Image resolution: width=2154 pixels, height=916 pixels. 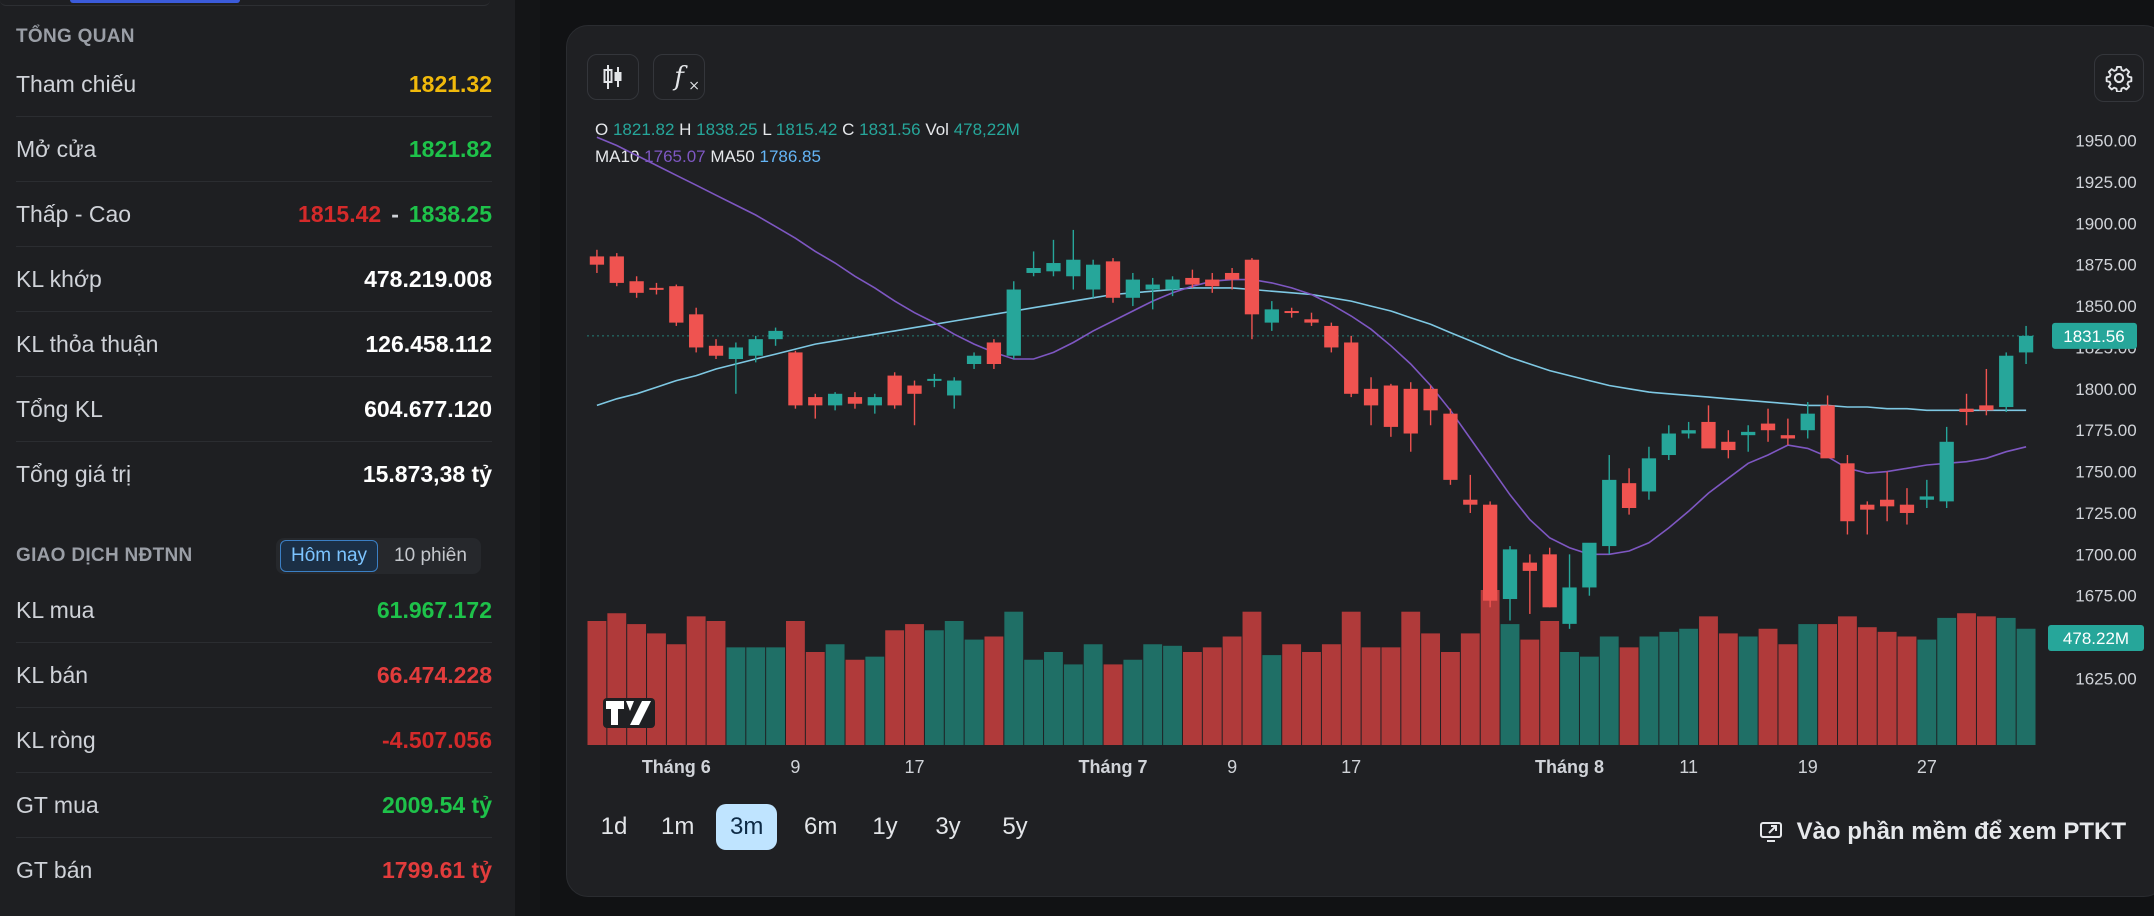 I want to click on legend-low-value: 1815.42, so click(x=806, y=129).